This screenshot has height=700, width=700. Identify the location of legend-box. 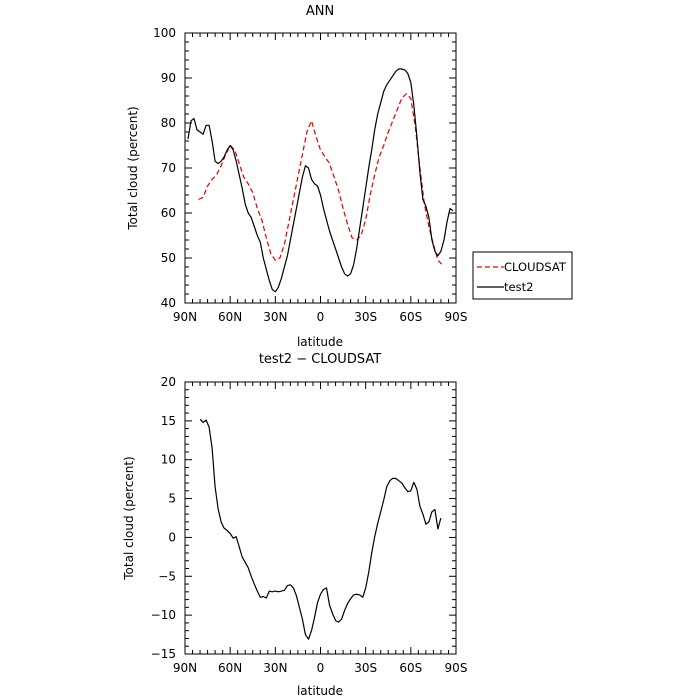
(522, 275).